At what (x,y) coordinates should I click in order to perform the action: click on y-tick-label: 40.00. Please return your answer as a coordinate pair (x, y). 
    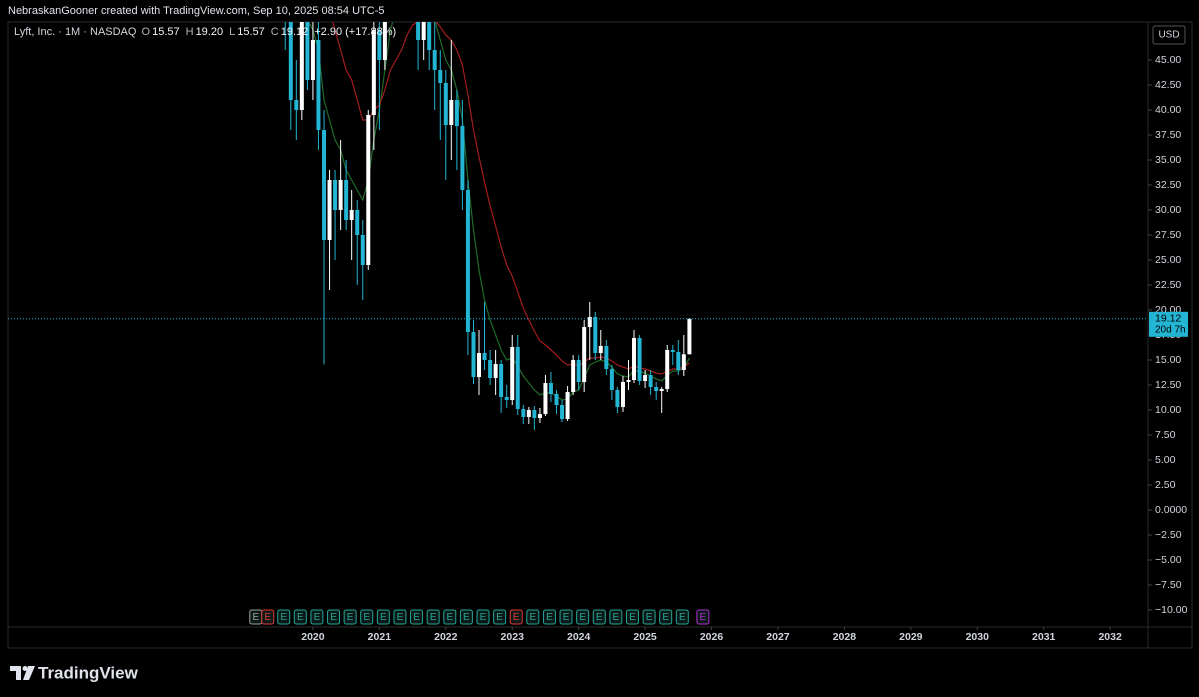
    Looking at the image, I should click on (1168, 110).